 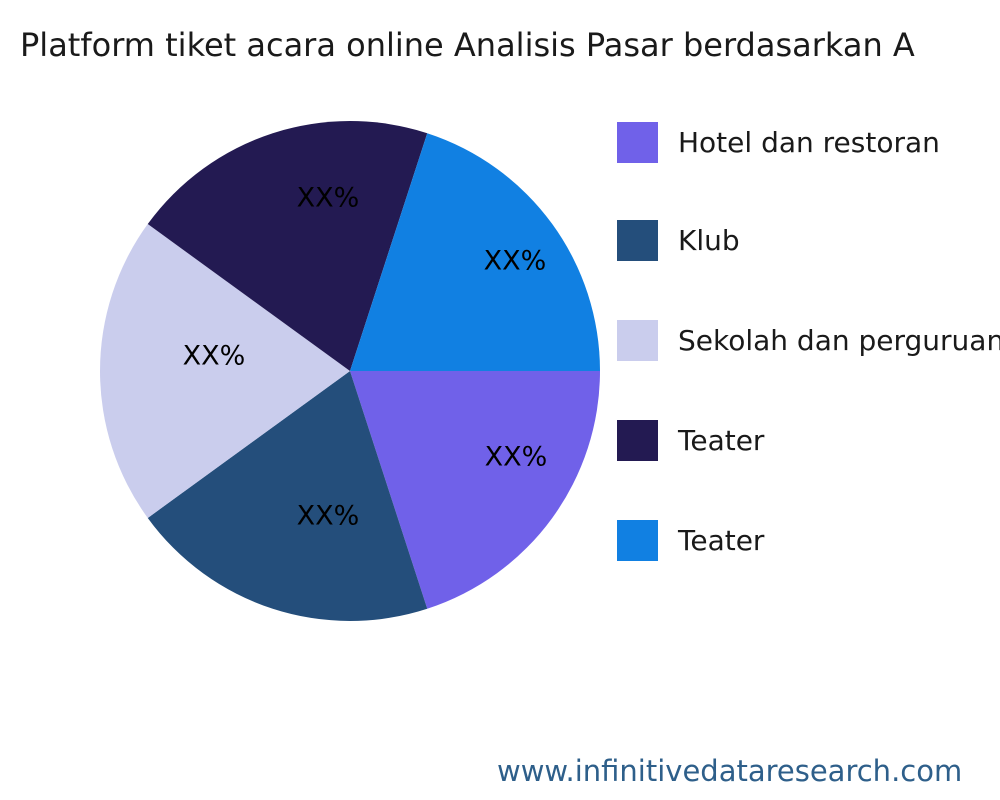 What do you see at coordinates (839, 340) in the screenshot?
I see `legend-label: Sekolah dan perguruan` at bounding box center [839, 340].